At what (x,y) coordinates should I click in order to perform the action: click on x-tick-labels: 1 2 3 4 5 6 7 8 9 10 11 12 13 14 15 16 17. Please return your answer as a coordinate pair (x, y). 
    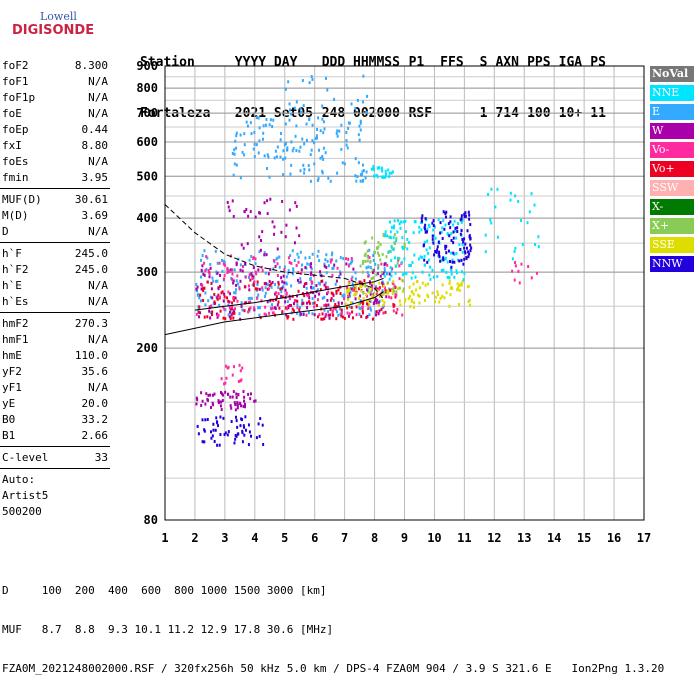
    Looking at the image, I should click on (406, 538).